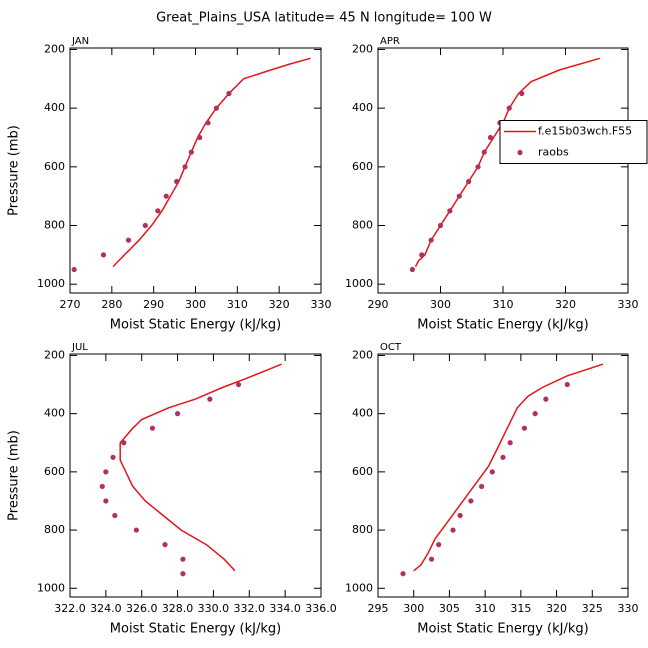  What do you see at coordinates (142, 608) in the screenshot?
I see `x-tick-label: 326.0` at bounding box center [142, 608].